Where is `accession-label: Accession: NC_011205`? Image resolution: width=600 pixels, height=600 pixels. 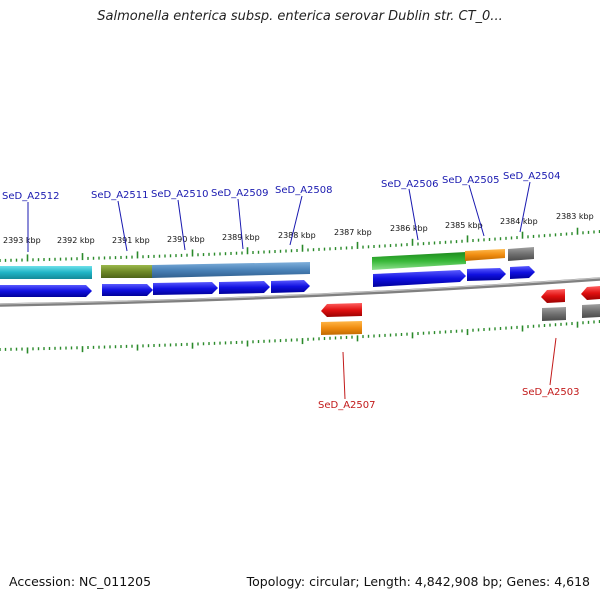
accession-label: Accession: NC_011205 is located at coordinates (80, 581).